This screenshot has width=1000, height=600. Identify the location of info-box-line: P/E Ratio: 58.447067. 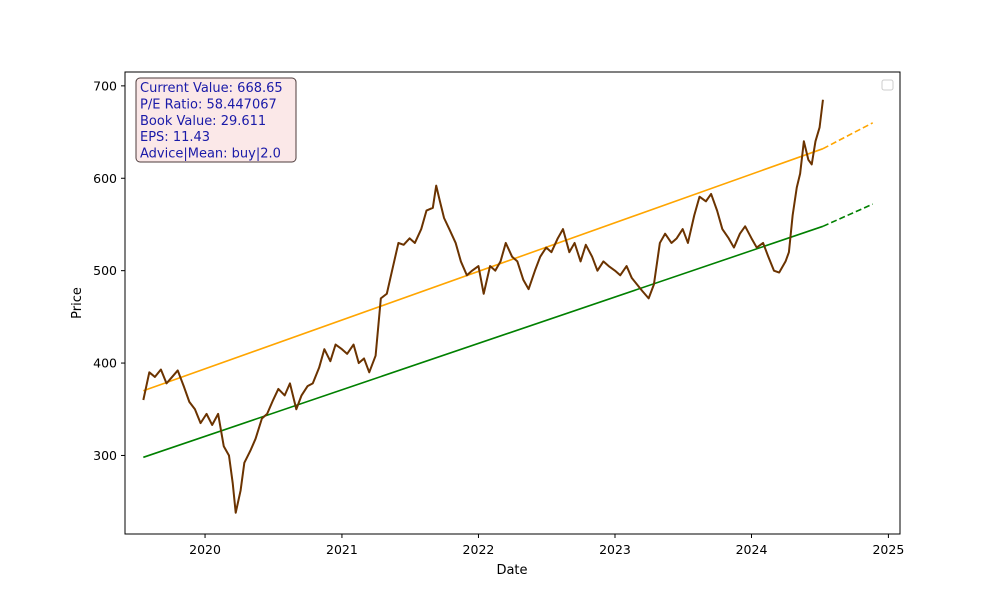
(208, 104).